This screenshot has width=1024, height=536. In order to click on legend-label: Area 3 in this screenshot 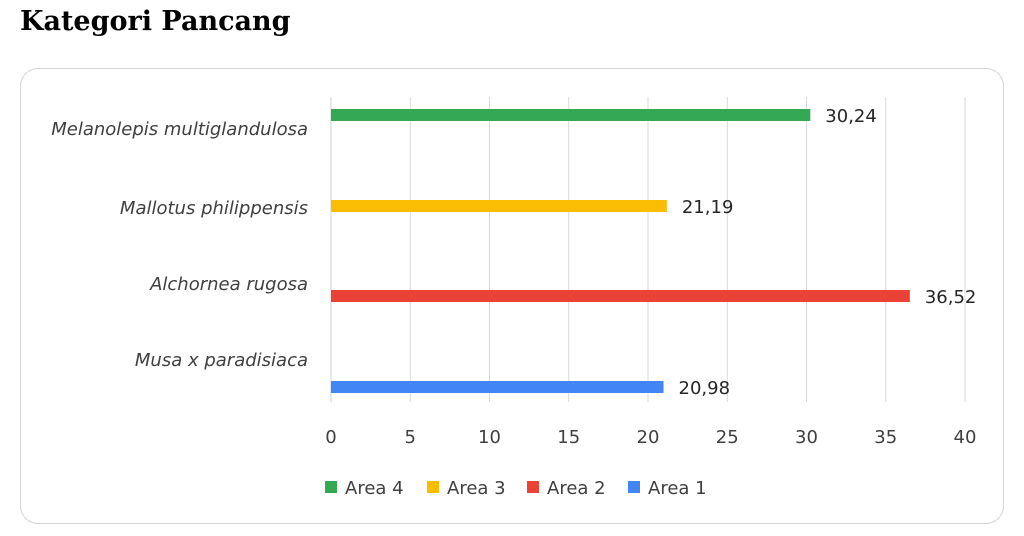, I will do `click(476, 488)`.